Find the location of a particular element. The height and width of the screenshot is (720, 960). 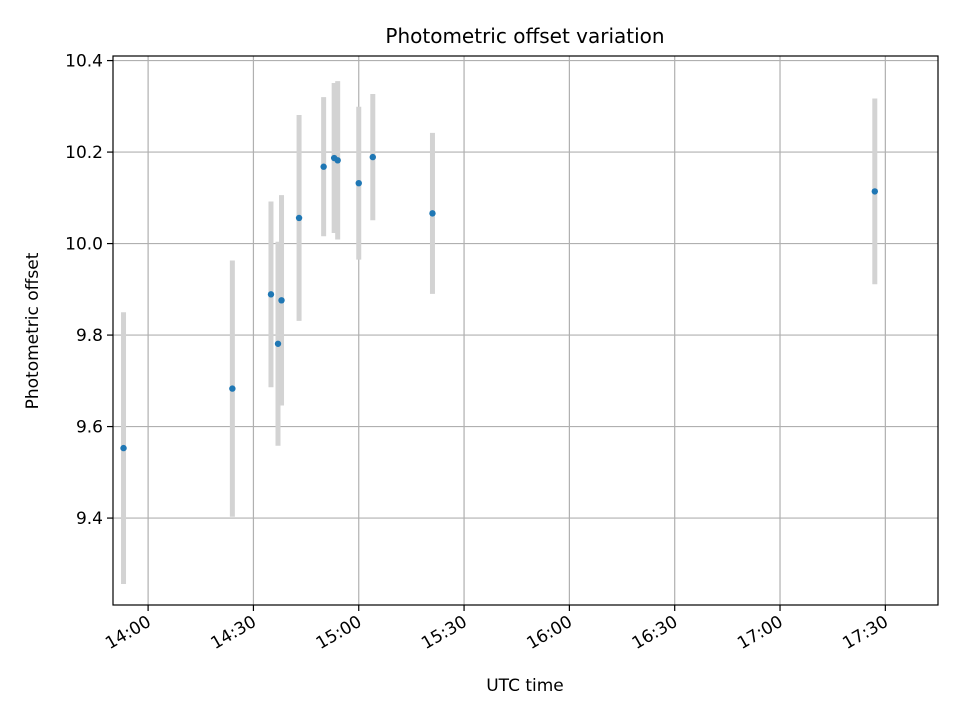

y-tick-label: 10.0 is located at coordinates (84, 245).